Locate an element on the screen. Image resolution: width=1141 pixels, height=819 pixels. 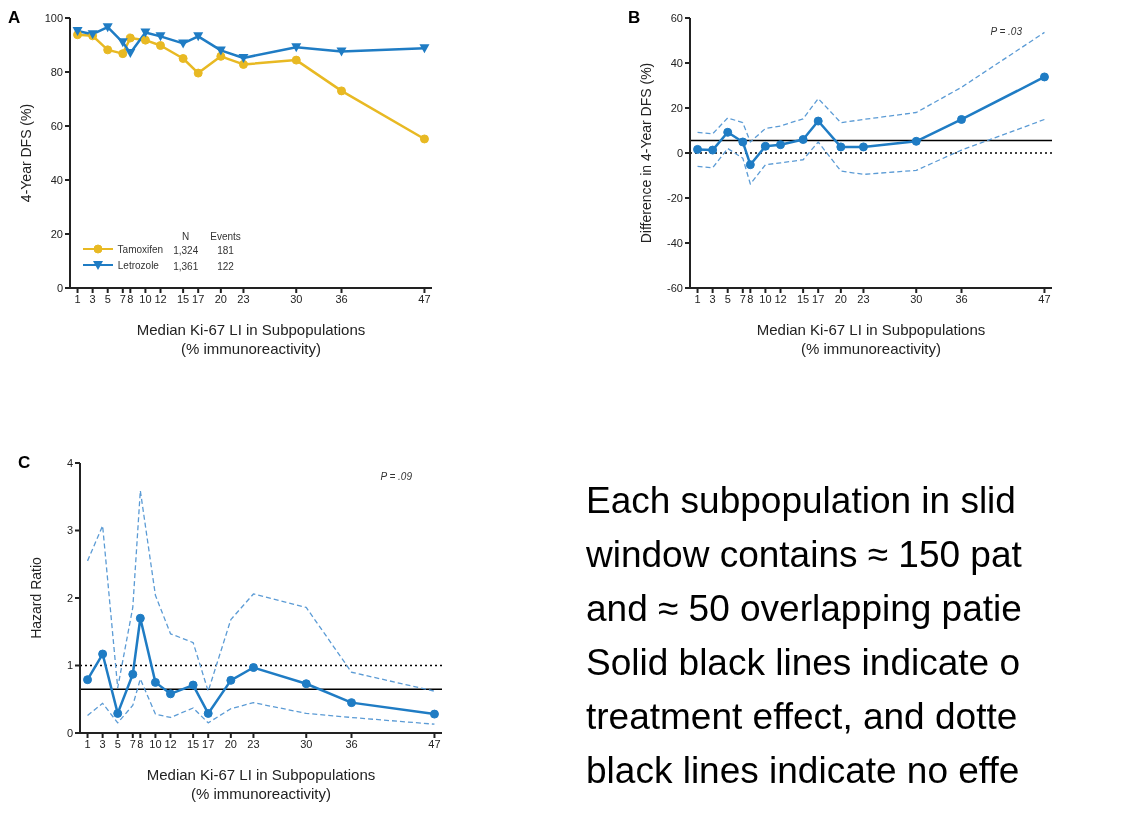
annotation: P = .09 is located at coordinates (396, 476).